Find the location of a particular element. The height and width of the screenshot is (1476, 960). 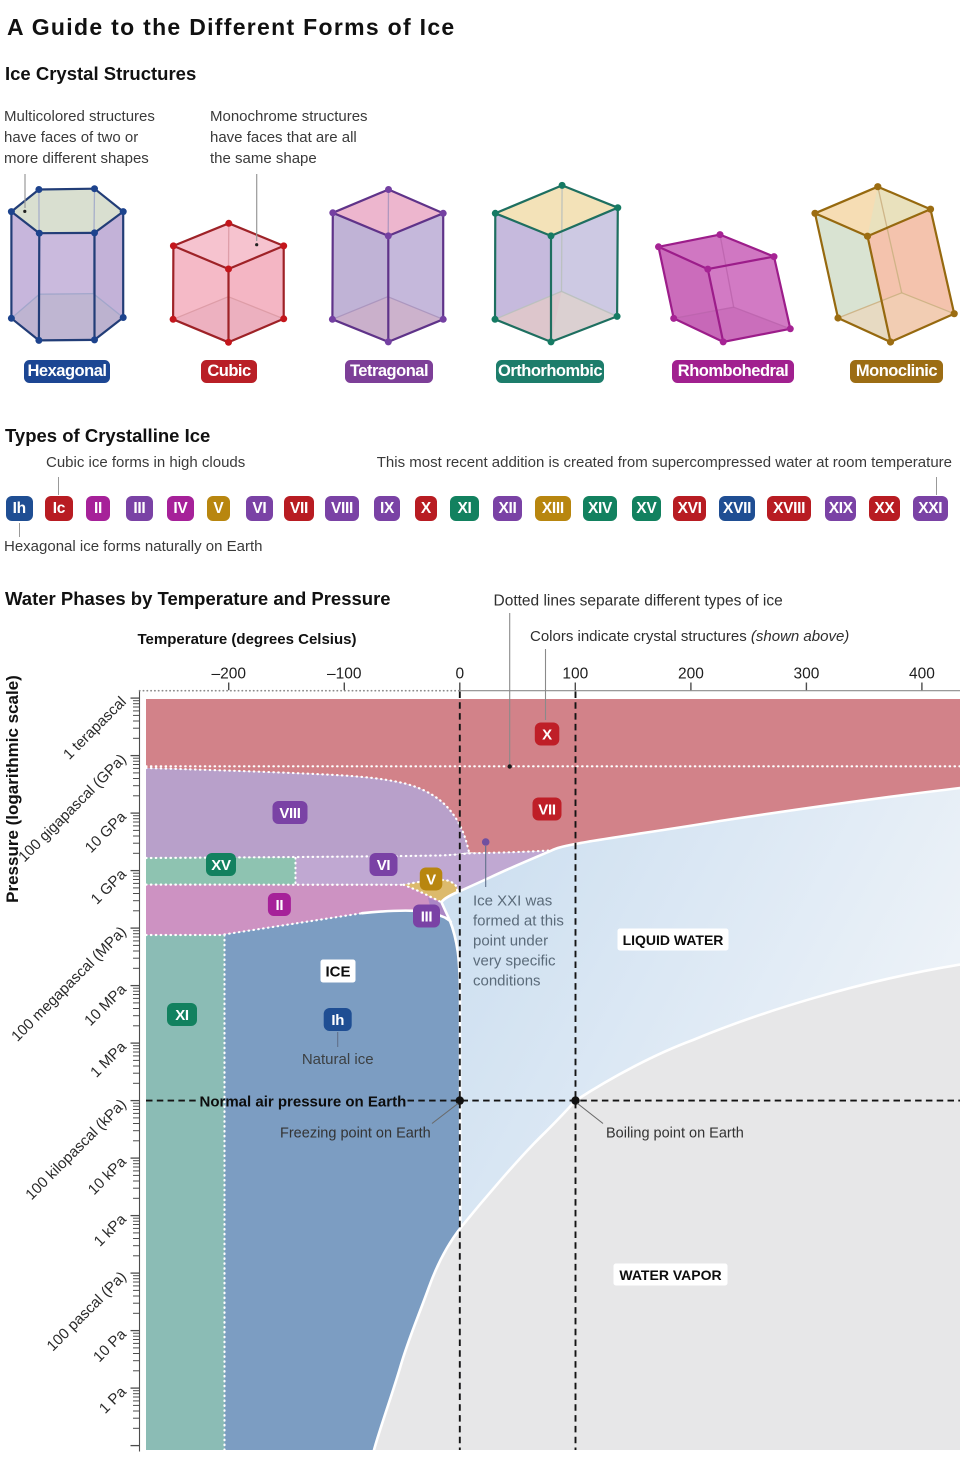

svg-text: VI is located at coordinates (384, 865).